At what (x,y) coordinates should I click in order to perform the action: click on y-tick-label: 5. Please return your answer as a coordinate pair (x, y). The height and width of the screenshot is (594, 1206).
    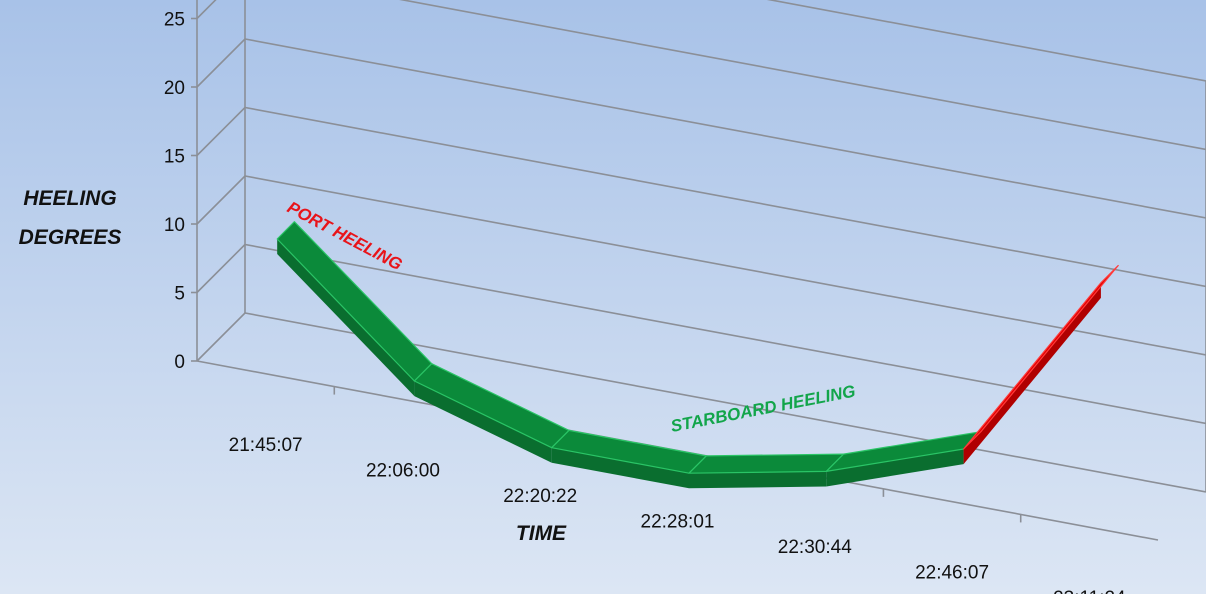
    Looking at the image, I should click on (179, 294).